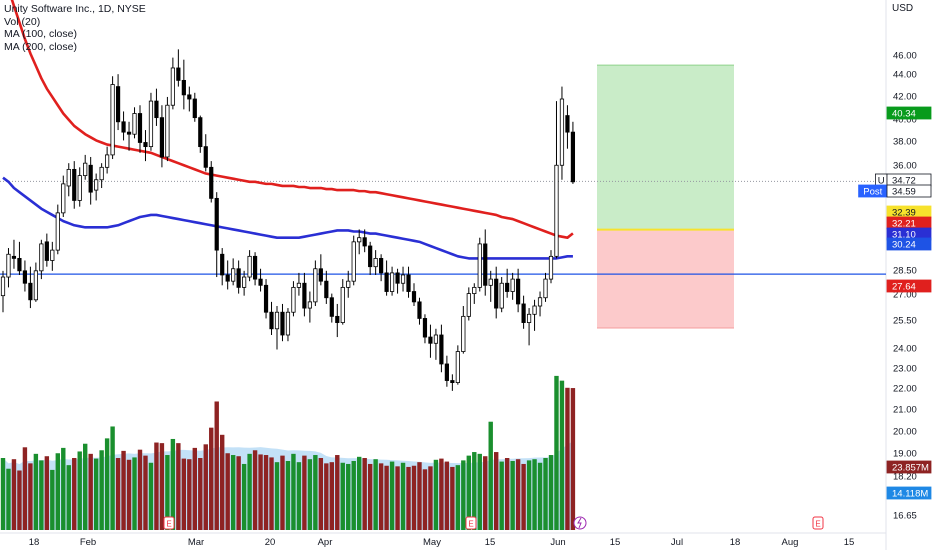 The width and height of the screenshot is (932, 550). Describe the element at coordinates (580, 523) in the screenshot. I see `split-marker` at that location.